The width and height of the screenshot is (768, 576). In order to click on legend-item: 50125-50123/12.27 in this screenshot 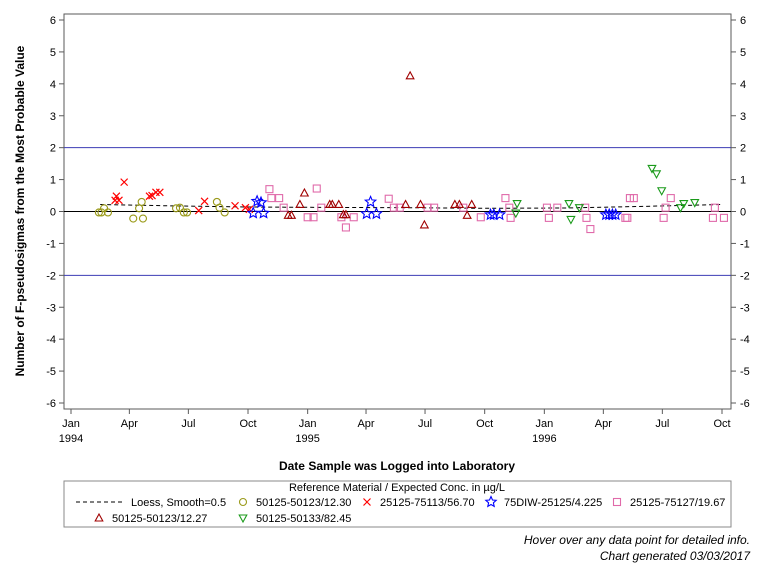, I will do `click(150, 518)`.